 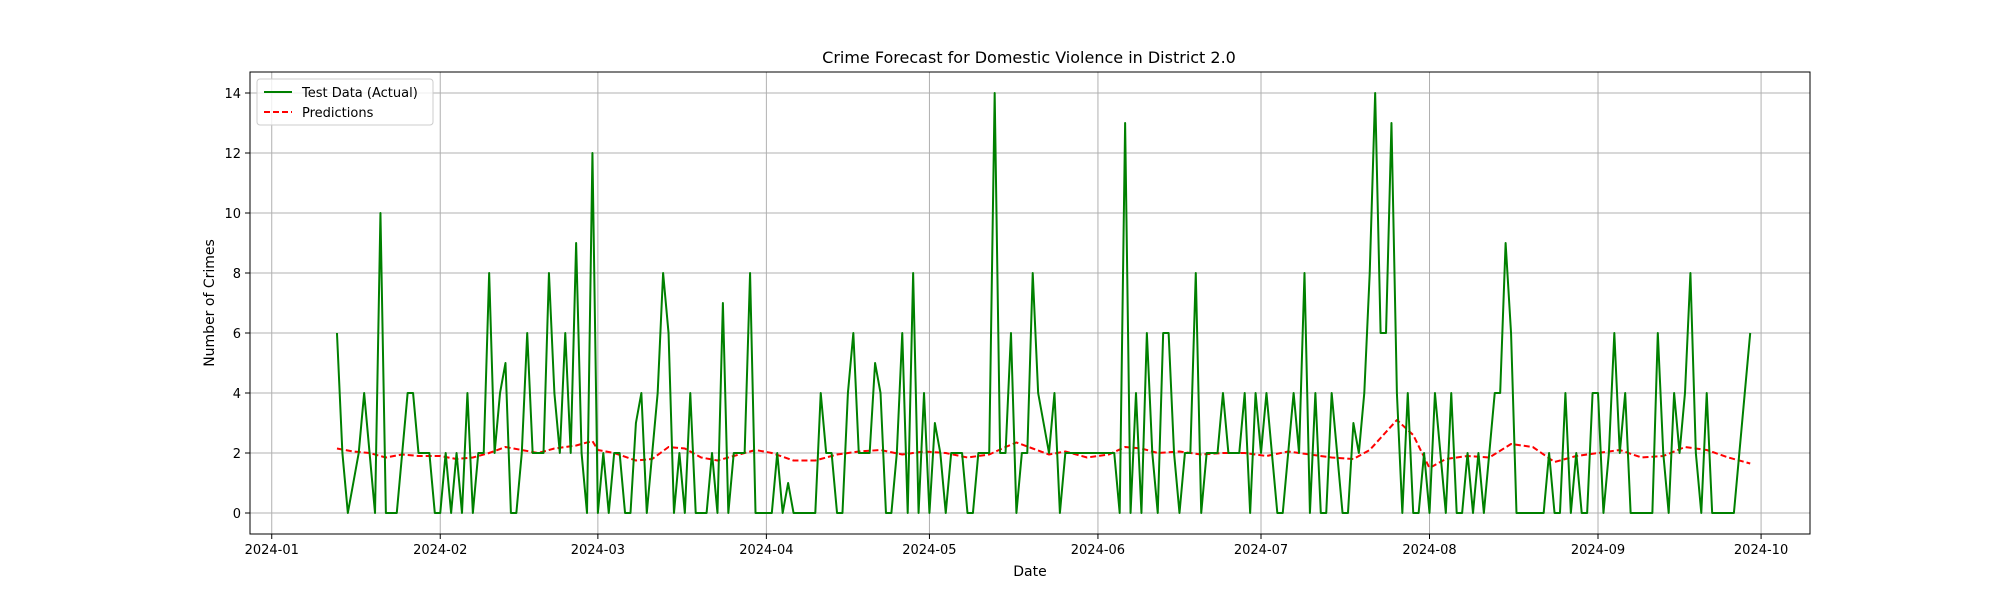 What do you see at coordinates (359, 93) in the screenshot?
I see `legend-label-actual: Test Data (Actual)` at bounding box center [359, 93].